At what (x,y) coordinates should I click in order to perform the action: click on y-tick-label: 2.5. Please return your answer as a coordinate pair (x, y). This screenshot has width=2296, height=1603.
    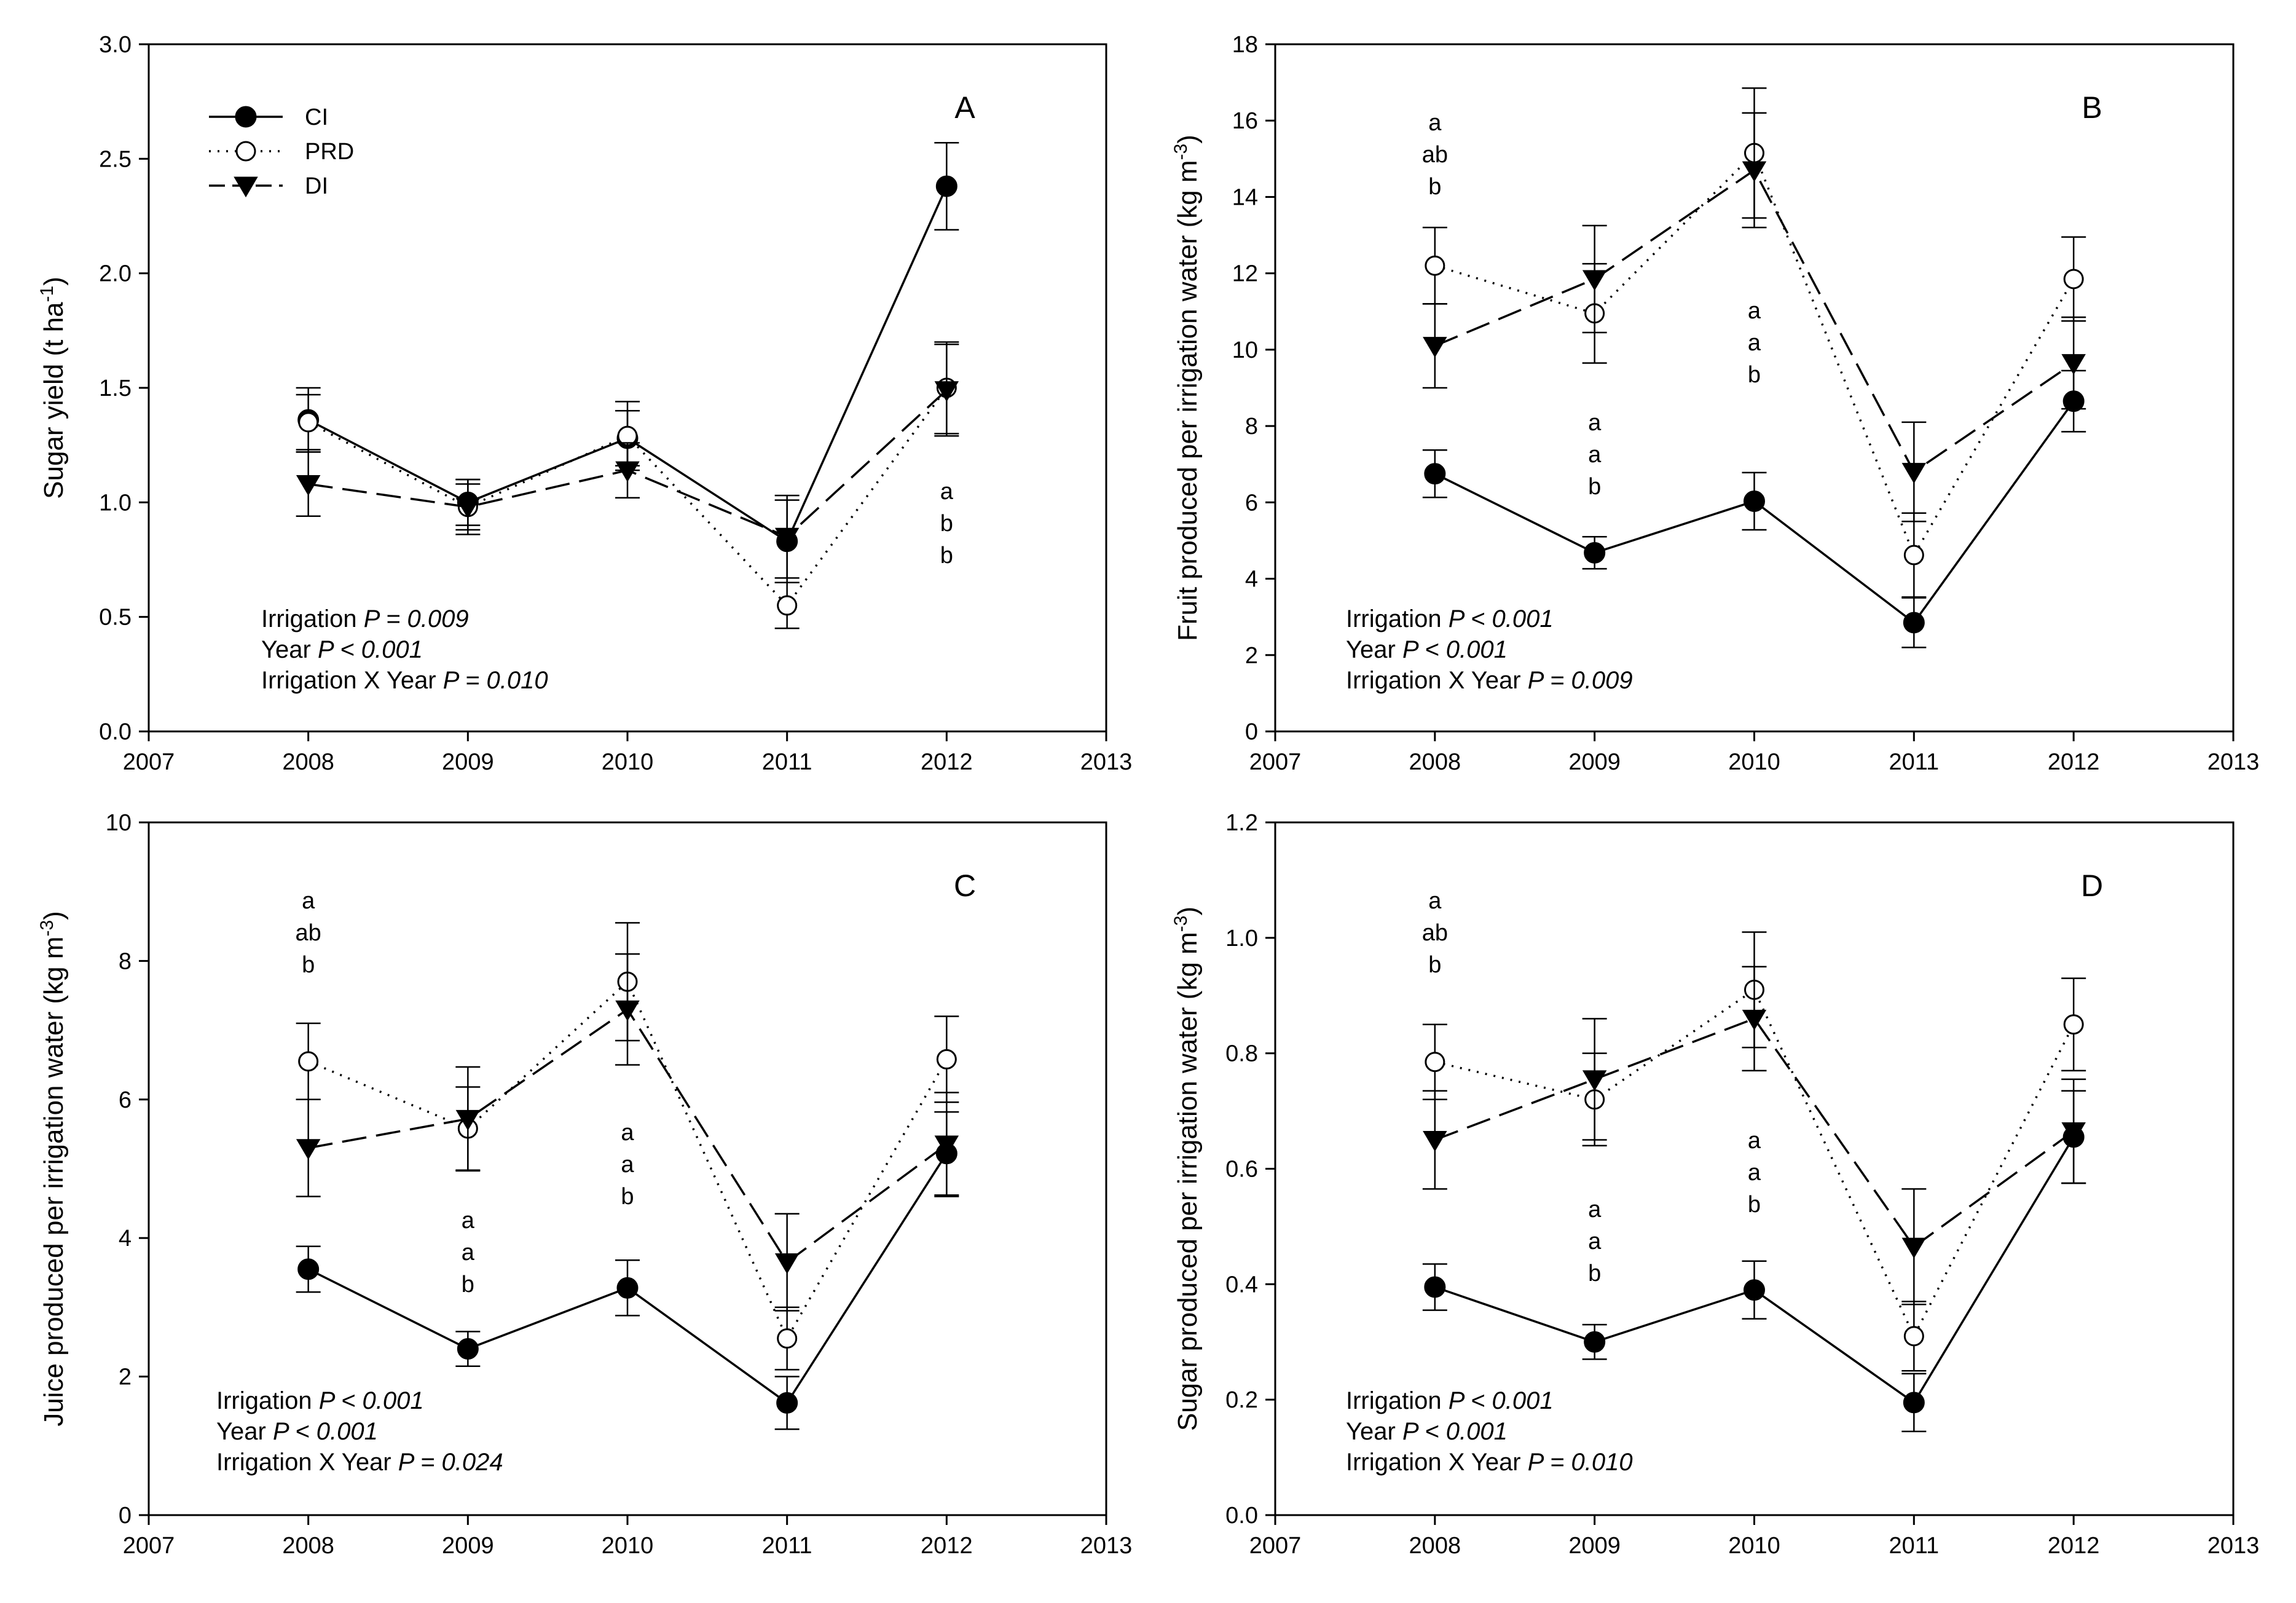
    Looking at the image, I should click on (115, 159).